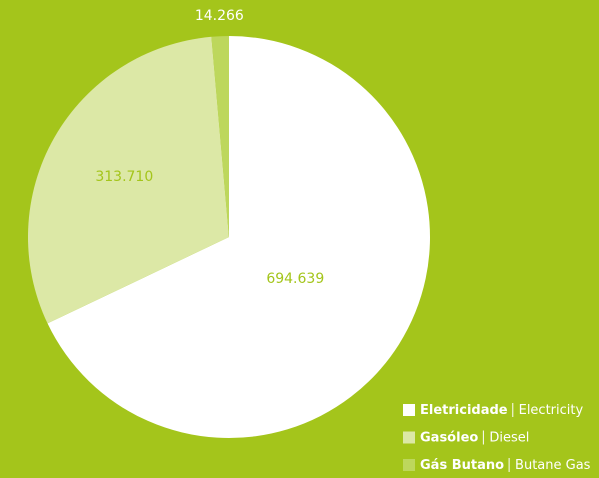 The height and width of the screenshot is (478, 599). What do you see at coordinates (449, 437) in the screenshot?
I see `legend-name: Gasóleo` at bounding box center [449, 437].